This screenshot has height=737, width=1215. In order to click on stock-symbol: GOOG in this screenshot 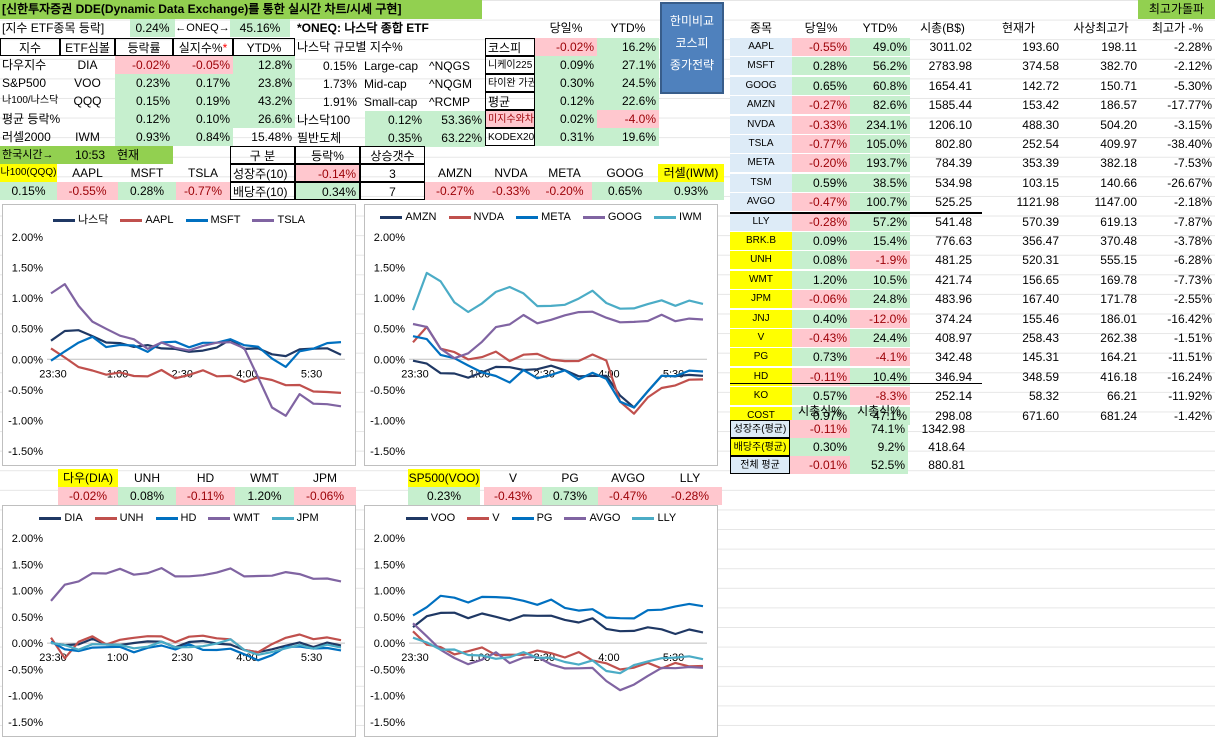, I will do `click(761, 85)`.